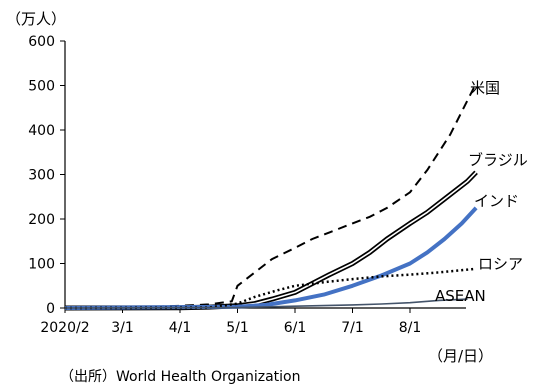 This screenshot has height=385, width=551. I want to click on series-line-asean, so click(266, 303).